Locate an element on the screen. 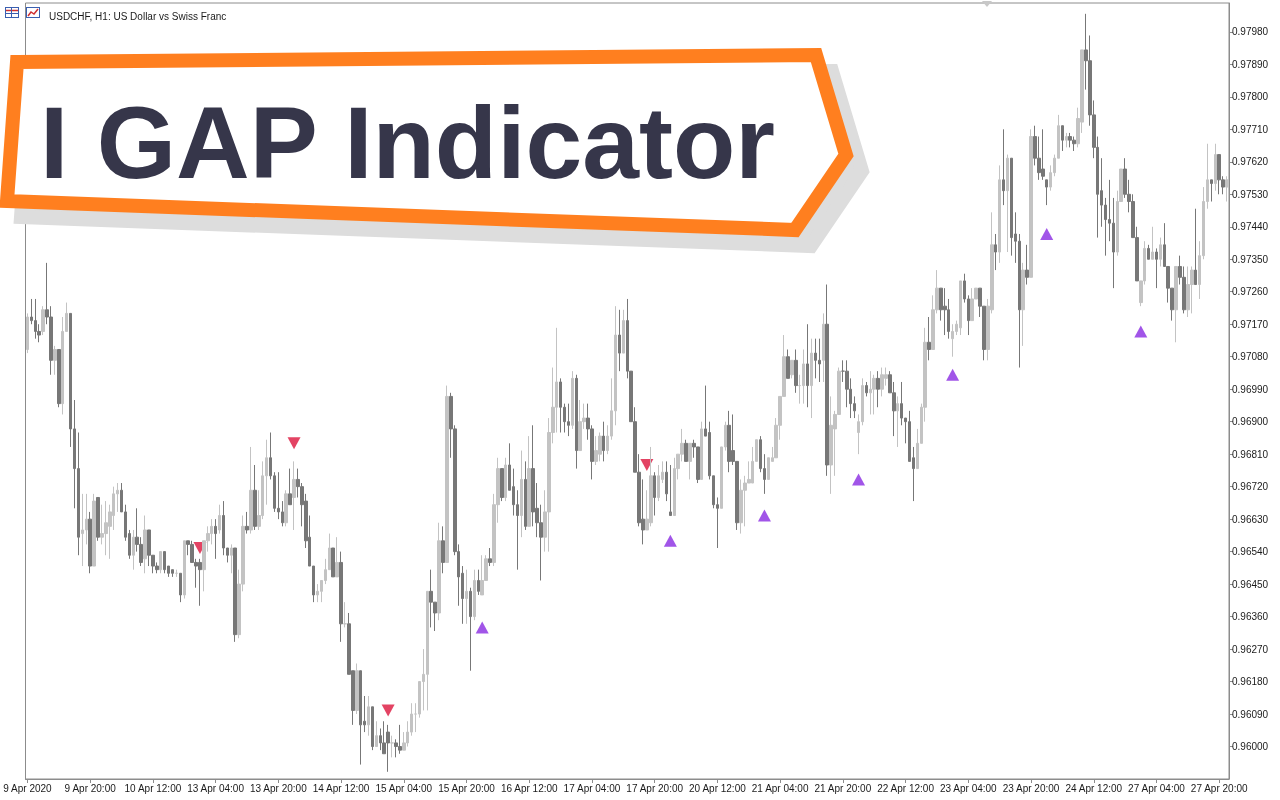  x-tick-label: 21 Apr 04:00 is located at coordinates (780, 788).